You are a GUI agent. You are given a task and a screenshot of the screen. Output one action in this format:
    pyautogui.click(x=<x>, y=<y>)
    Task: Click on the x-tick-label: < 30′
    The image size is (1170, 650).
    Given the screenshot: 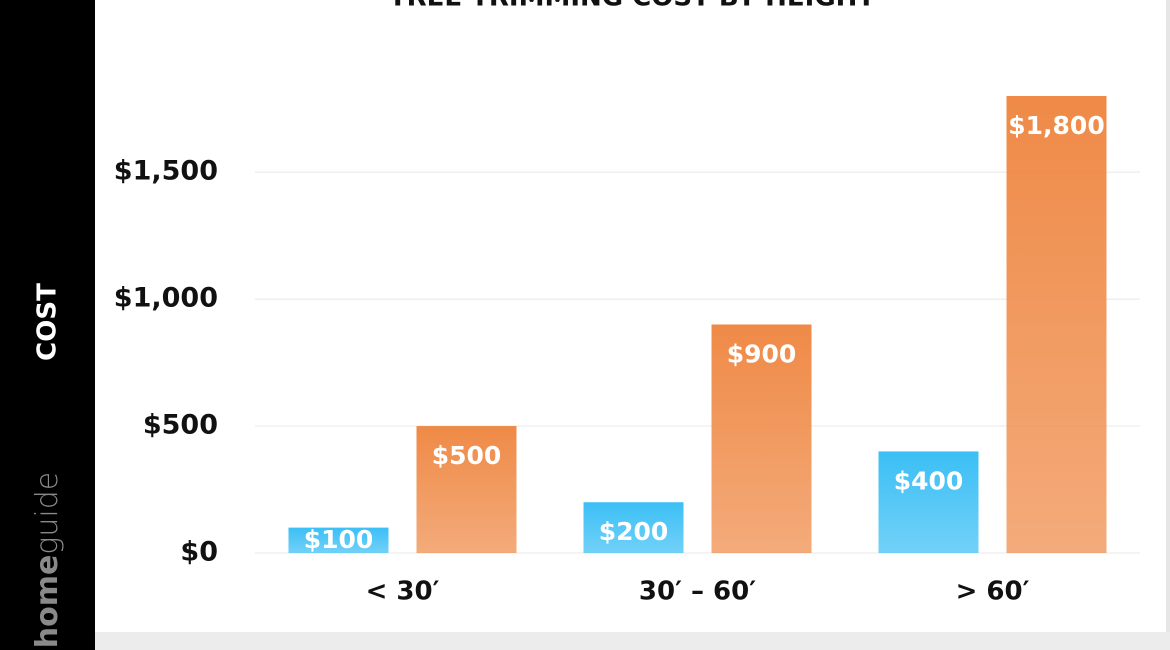 What is the action you would take?
    pyautogui.click(x=403, y=592)
    